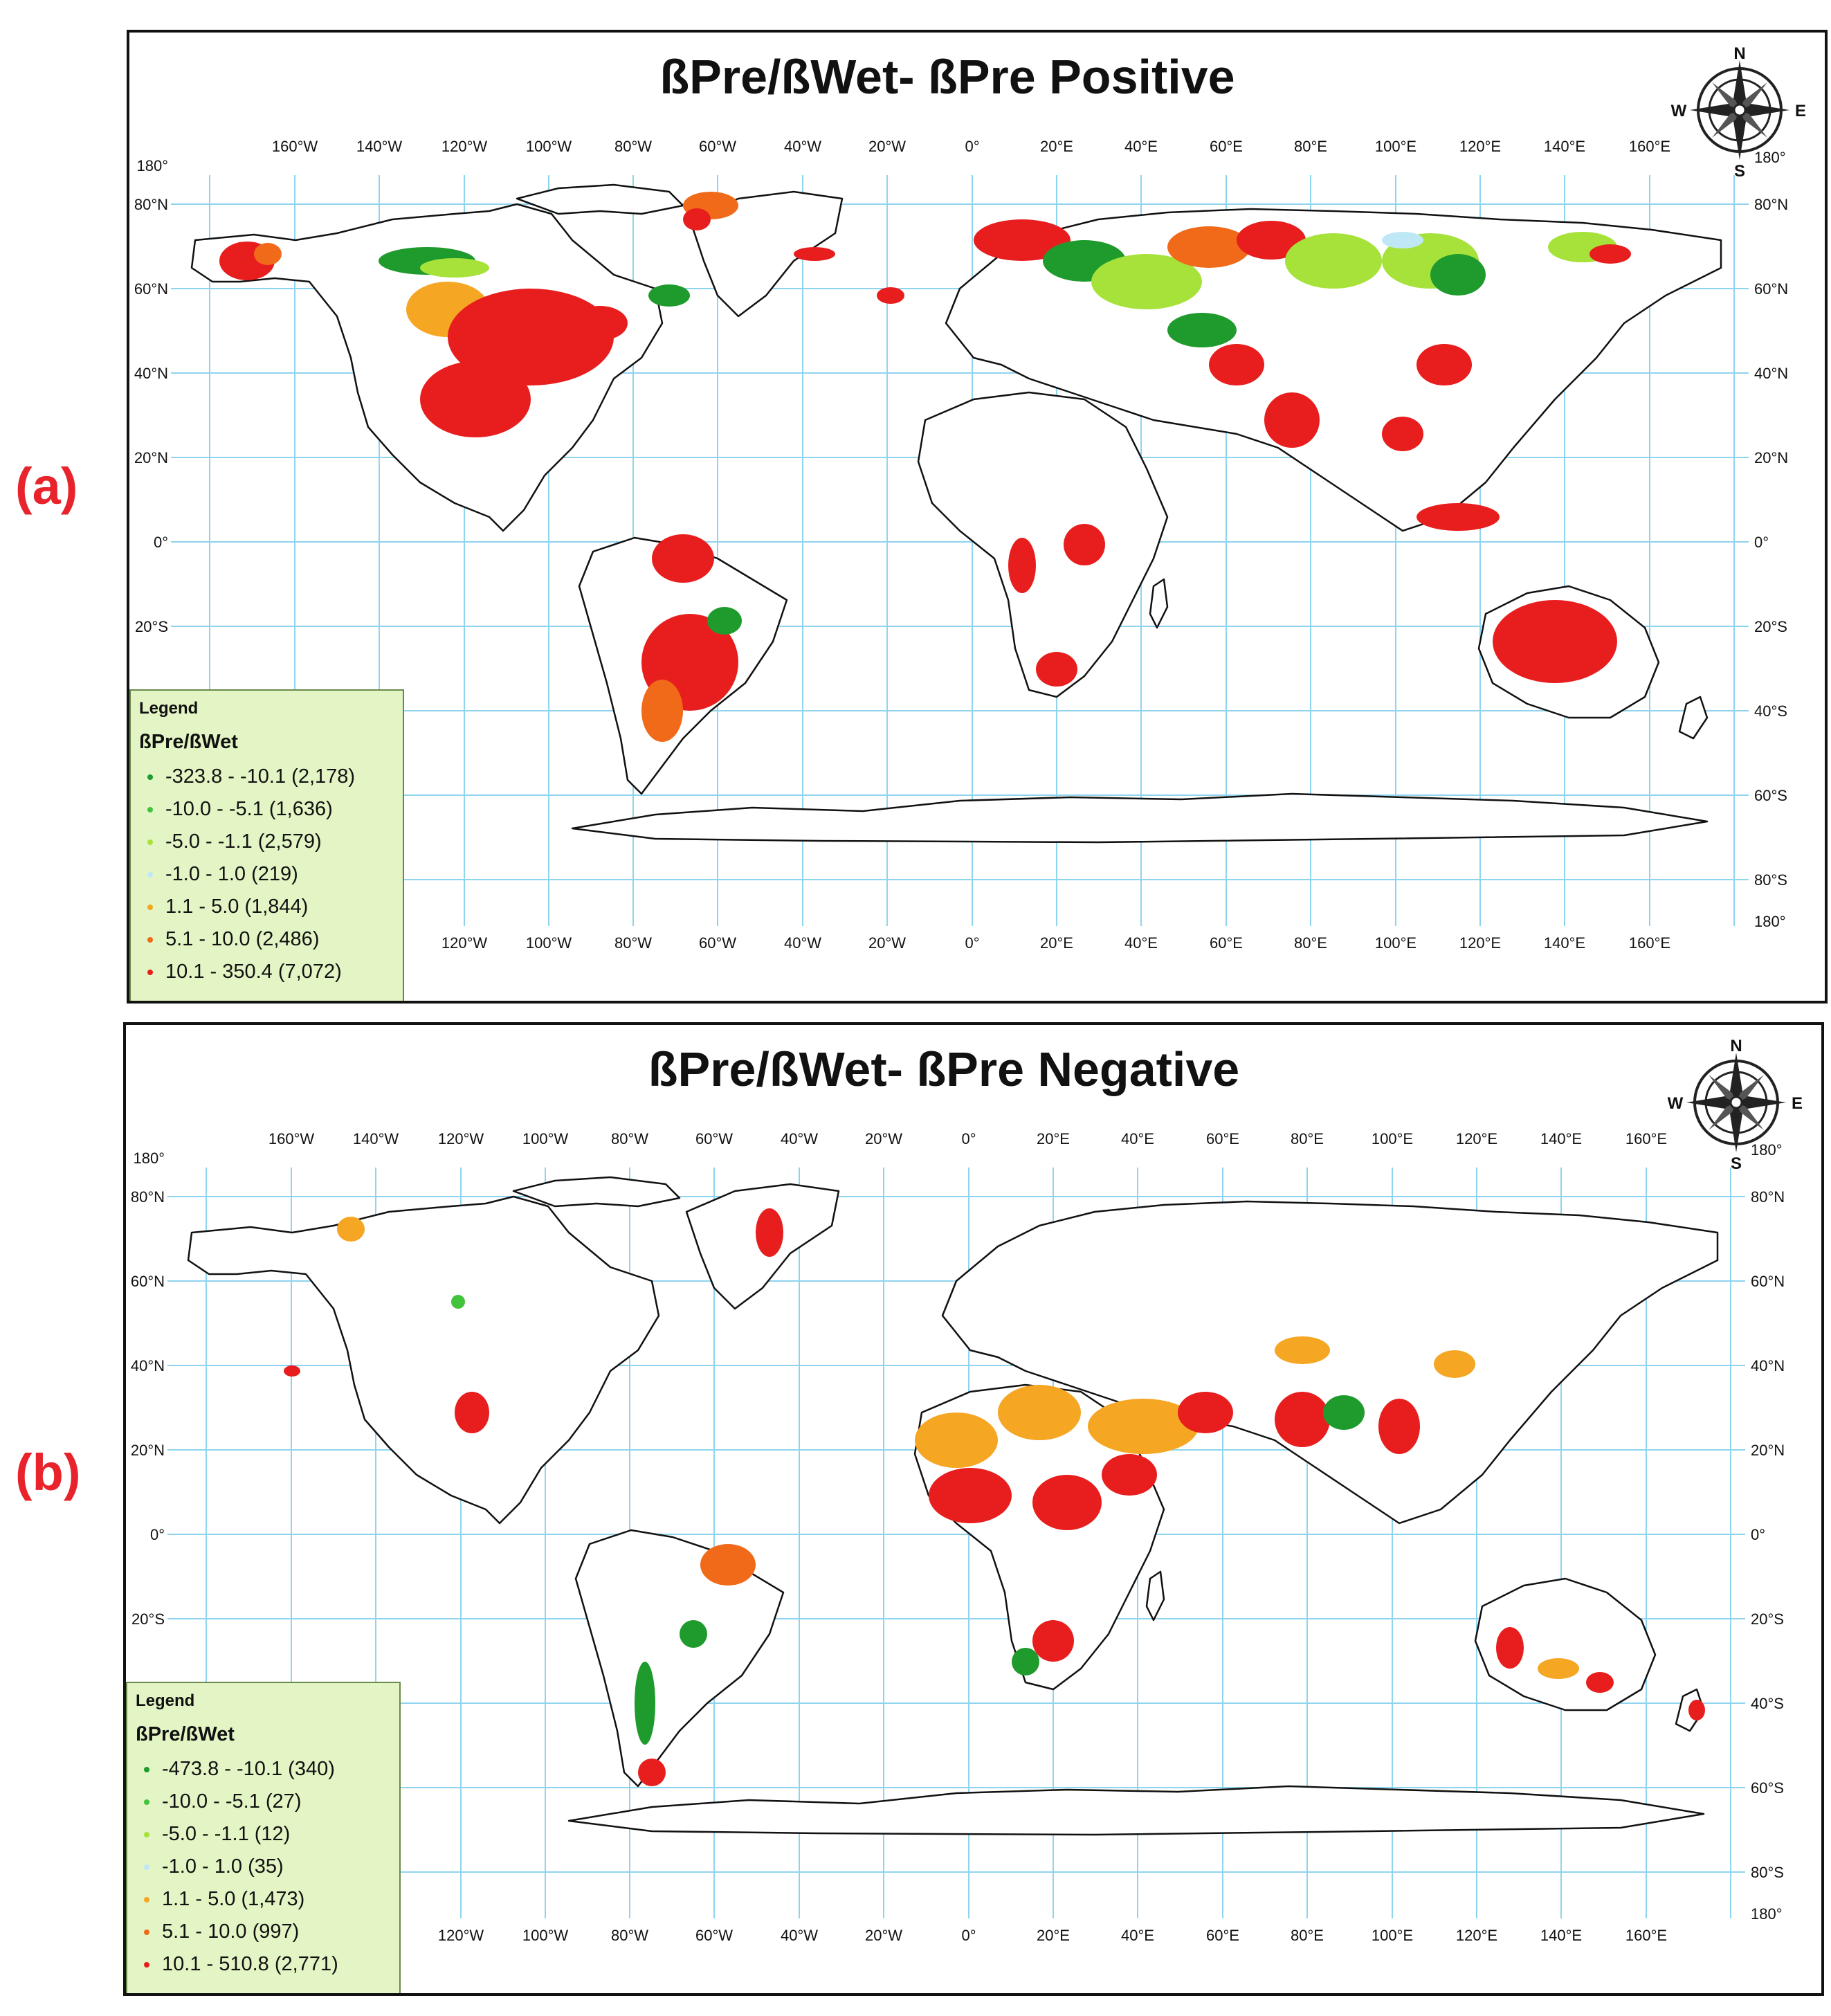  Describe the element at coordinates (237, 907) in the screenshot. I see `legend-class-label: 1.1 - 5.0 (1,844)` at that location.